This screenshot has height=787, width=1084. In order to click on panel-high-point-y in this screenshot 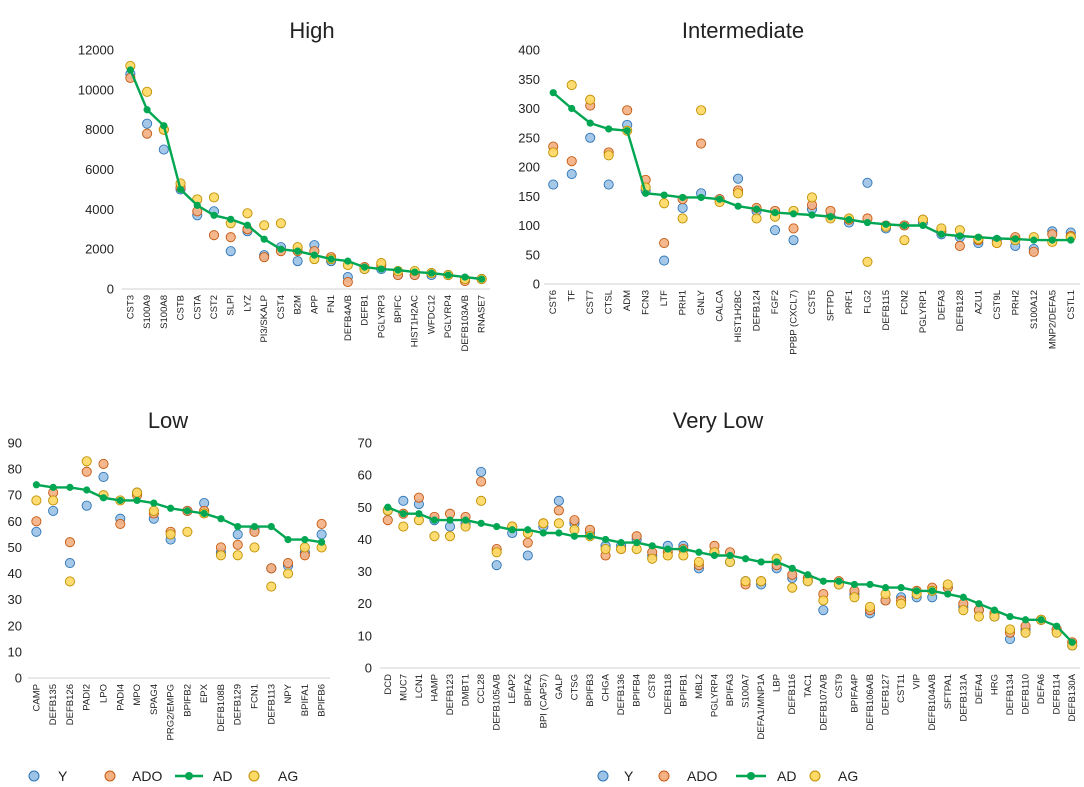, I will do `click(230, 251)`.